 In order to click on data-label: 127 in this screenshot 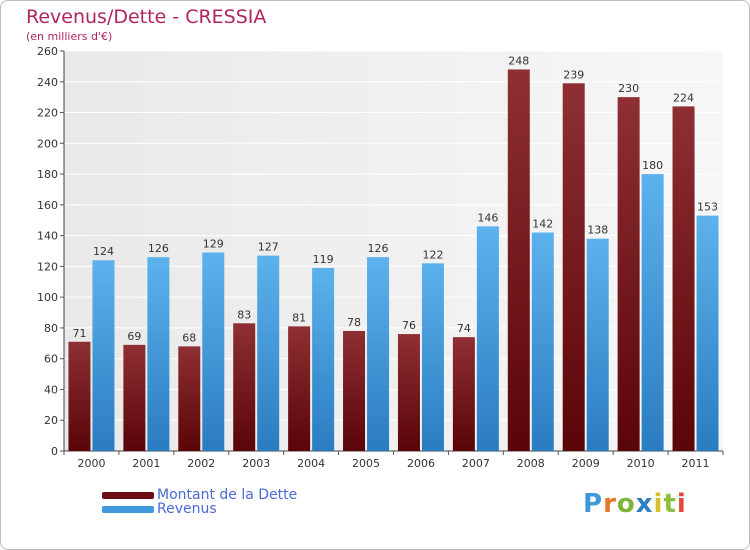, I will do `click(268, 247)`.